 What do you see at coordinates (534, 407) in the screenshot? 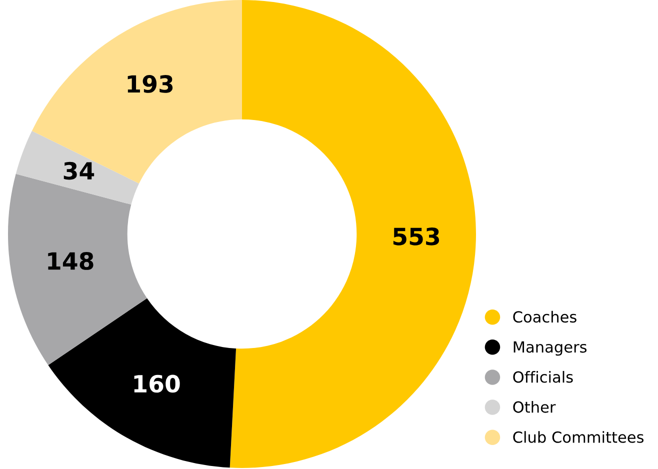
I see `legend-label: Other` at bounding box center [534, 407].